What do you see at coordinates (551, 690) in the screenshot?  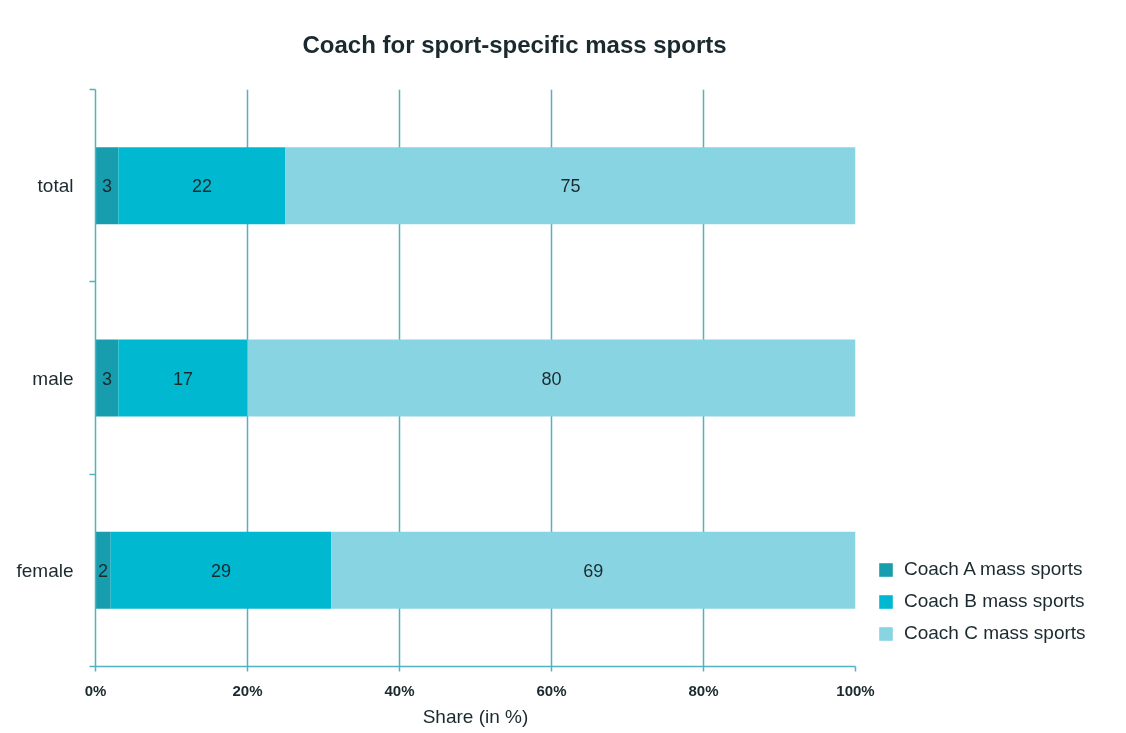 I see `x-tick-label: 60%` at bounding box center [551, 690].